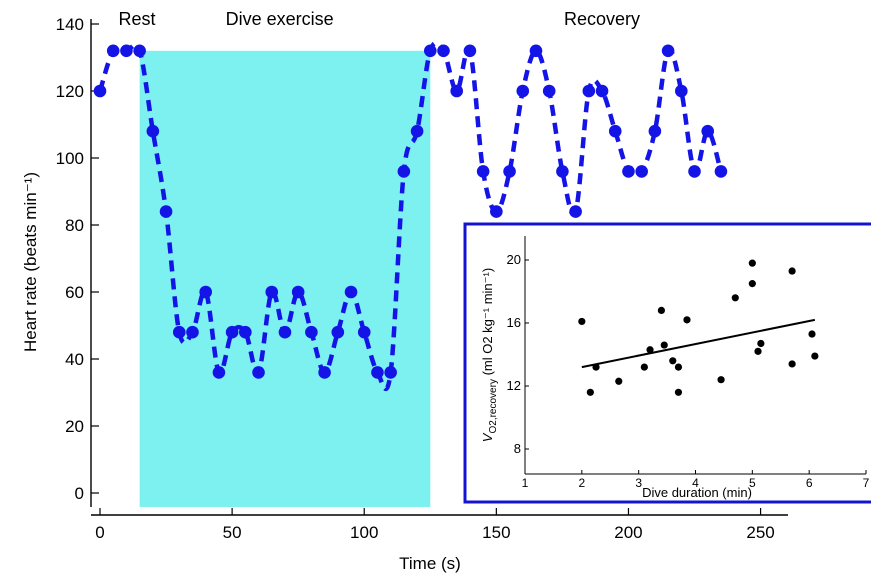  What do you see at coordinates (232, 532) in the screenshot?
I see `x-tick-label: 50` at bounding box center [232, 532].